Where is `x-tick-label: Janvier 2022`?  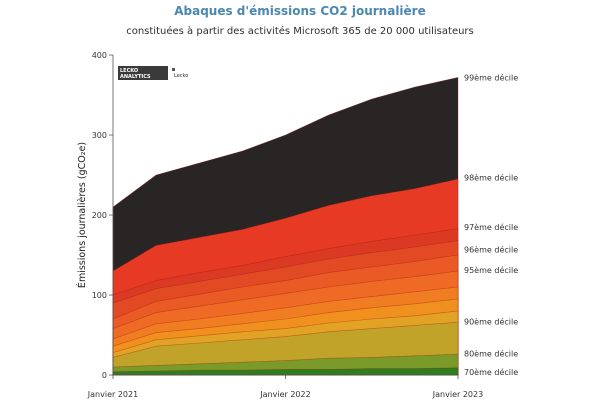
x-tick-label: Janvier 2022 is located at coordinates (284, 394).